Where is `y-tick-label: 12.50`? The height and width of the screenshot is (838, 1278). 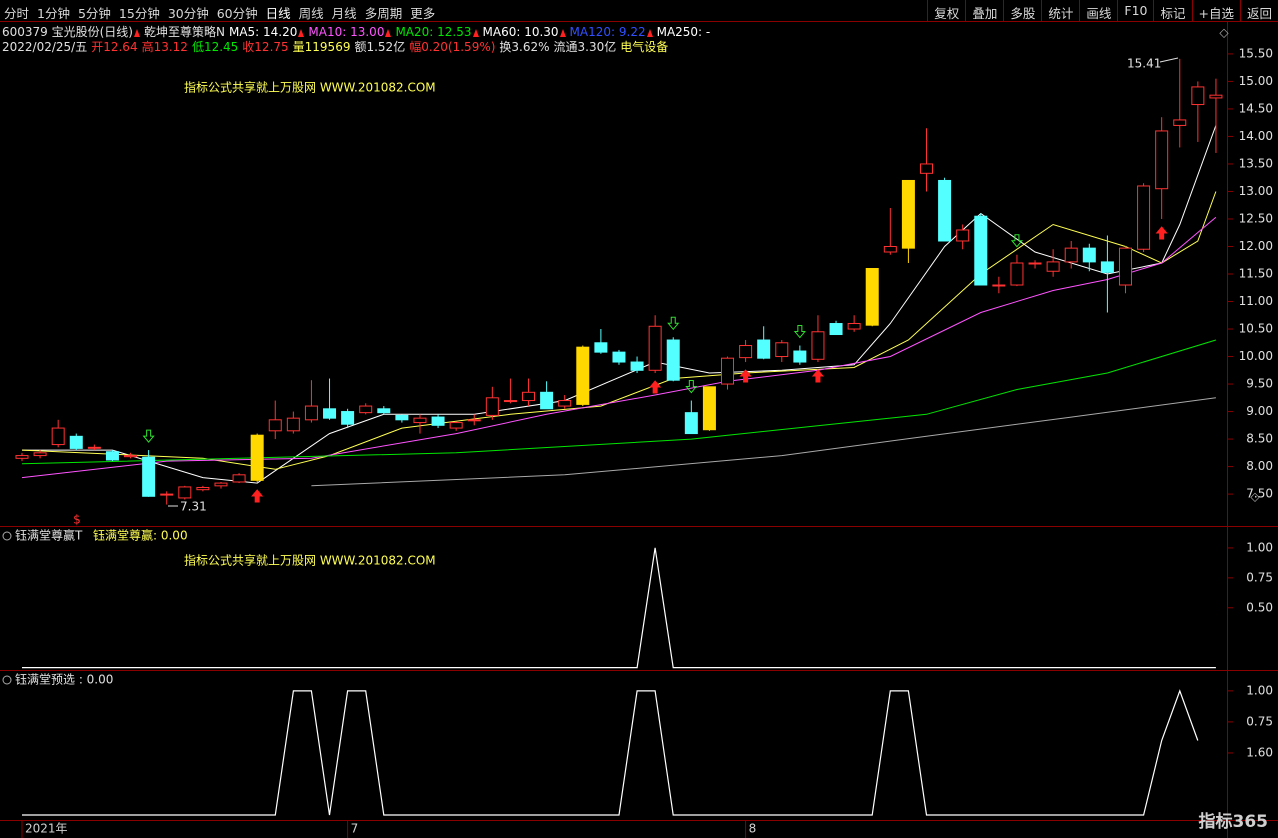 y-tick-label: 12.50 is located at coordinates (1256, 218).